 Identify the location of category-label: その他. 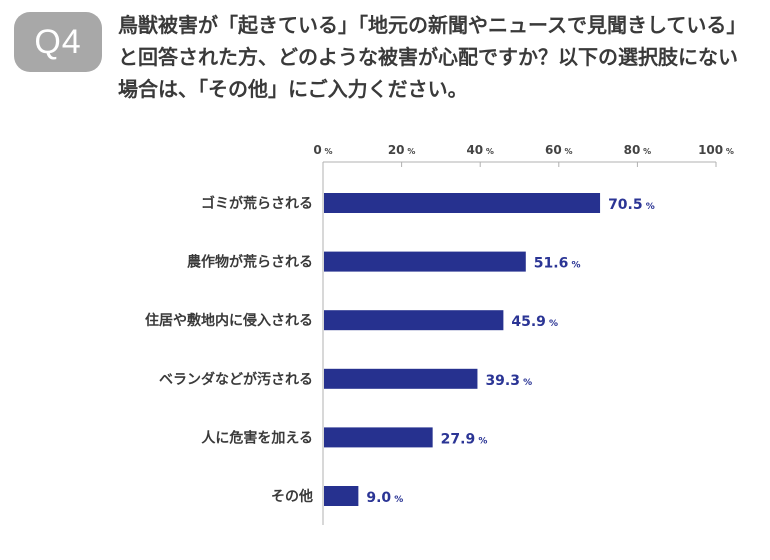
(292, 496).